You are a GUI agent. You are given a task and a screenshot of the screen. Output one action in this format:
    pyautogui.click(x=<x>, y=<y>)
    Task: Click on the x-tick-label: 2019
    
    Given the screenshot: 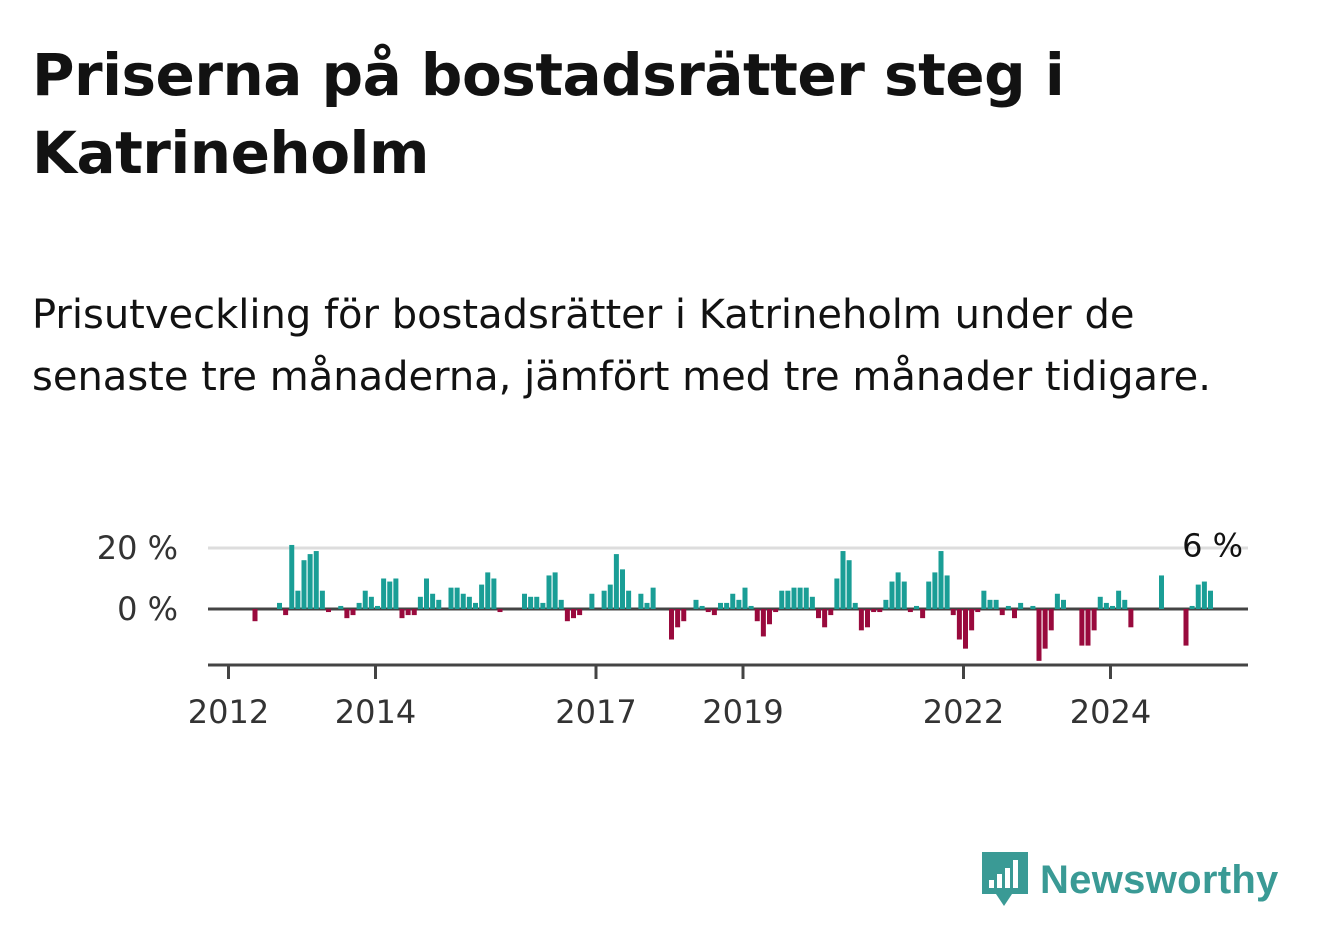 What is the action you would take?
    pyautogui.click(x=742, y=712)
    